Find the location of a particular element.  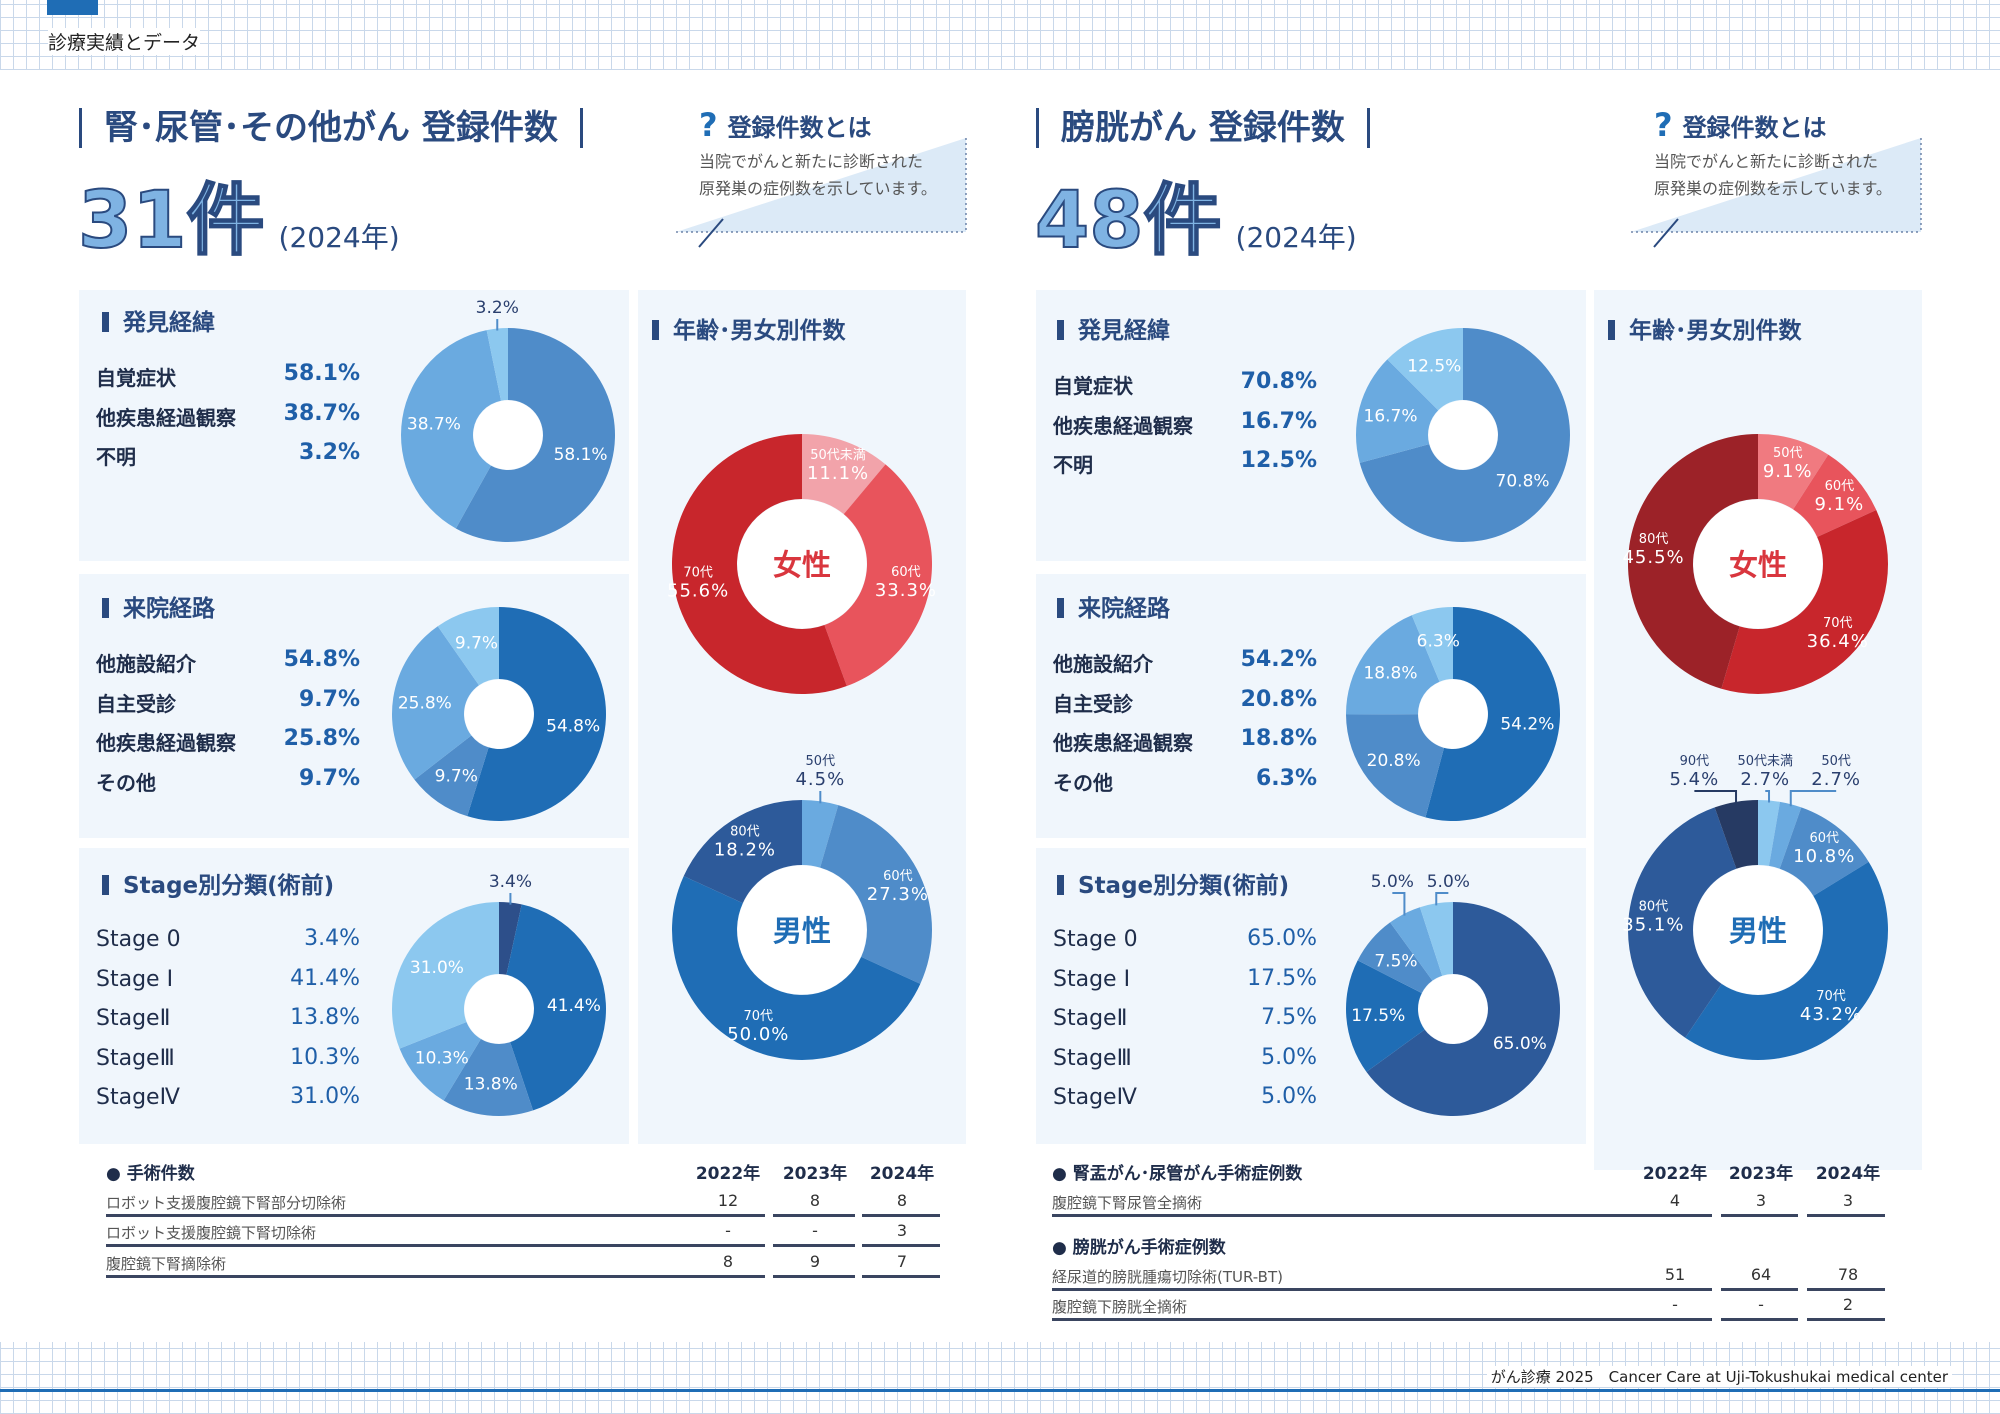

legend-label: 自覚症状 is located at coordinates (136, 378).